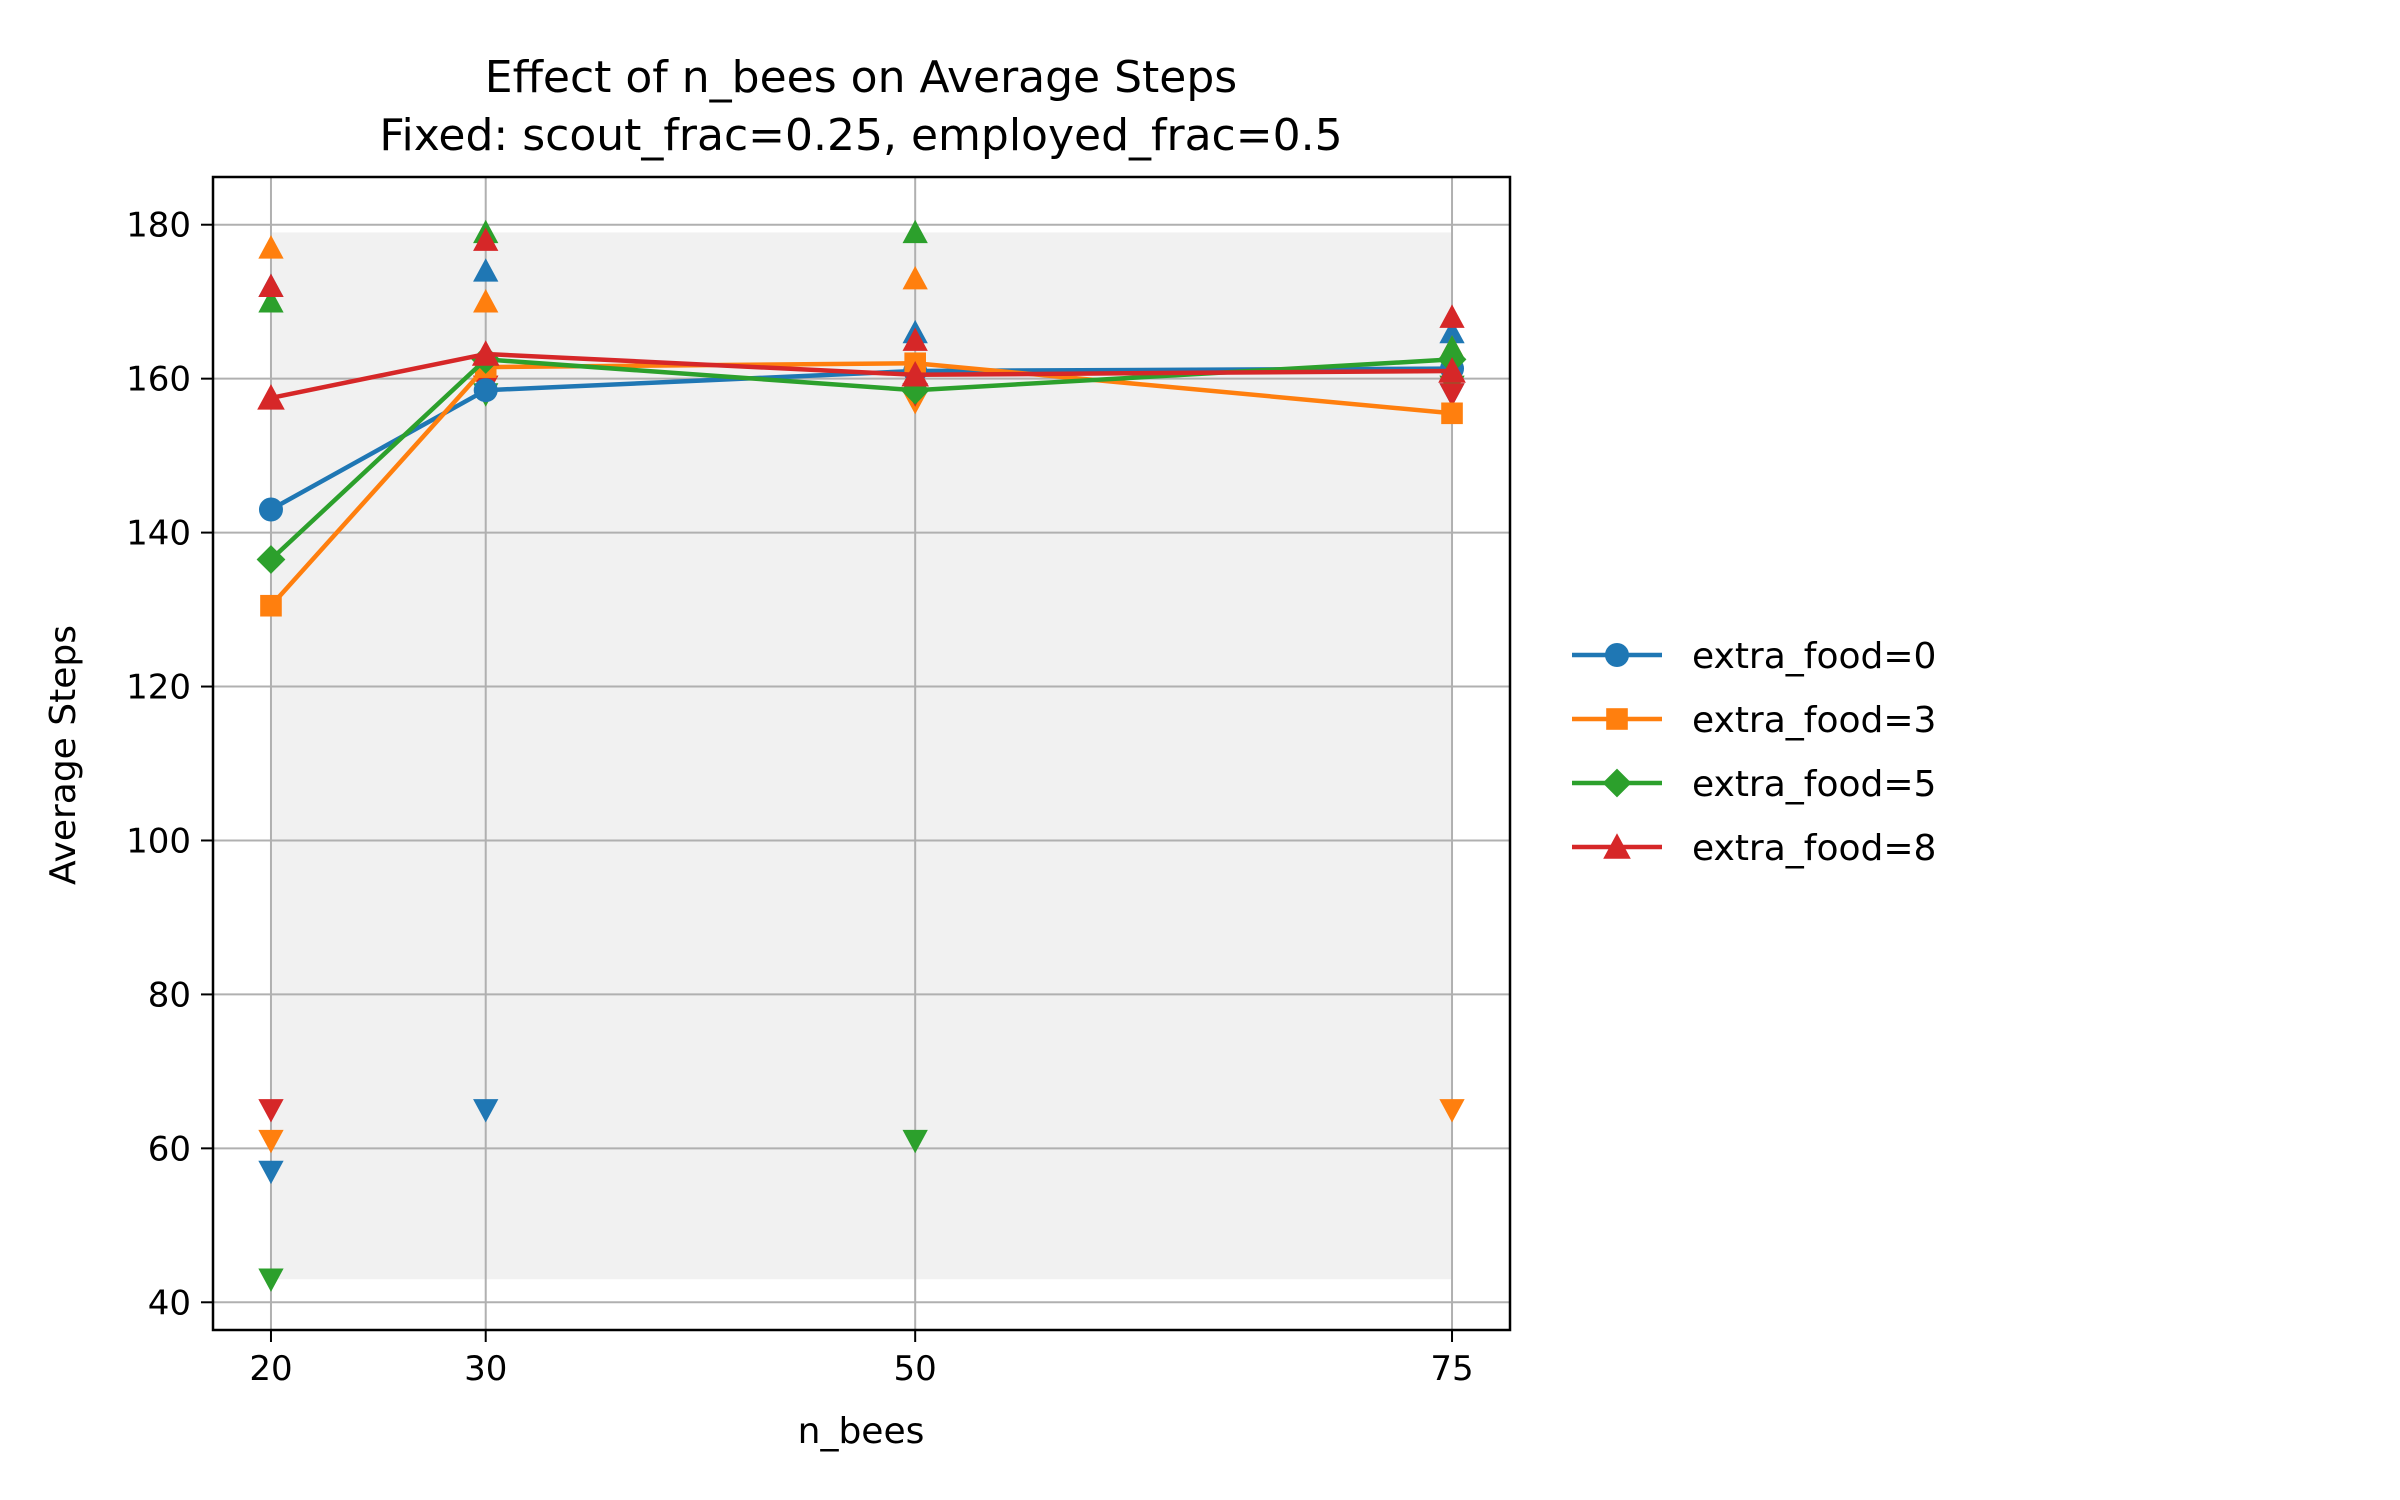 The image size is (2400, 1500). I want to click on y-tick-label: 120, so click(158, 688).